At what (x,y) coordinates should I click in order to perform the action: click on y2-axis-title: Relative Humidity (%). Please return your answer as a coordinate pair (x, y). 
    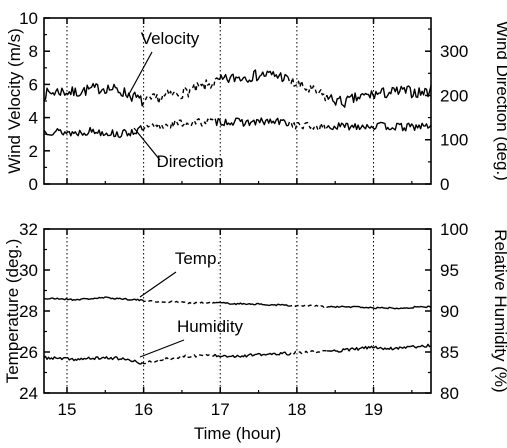
    Looking at the image, I should click on (499, 310).